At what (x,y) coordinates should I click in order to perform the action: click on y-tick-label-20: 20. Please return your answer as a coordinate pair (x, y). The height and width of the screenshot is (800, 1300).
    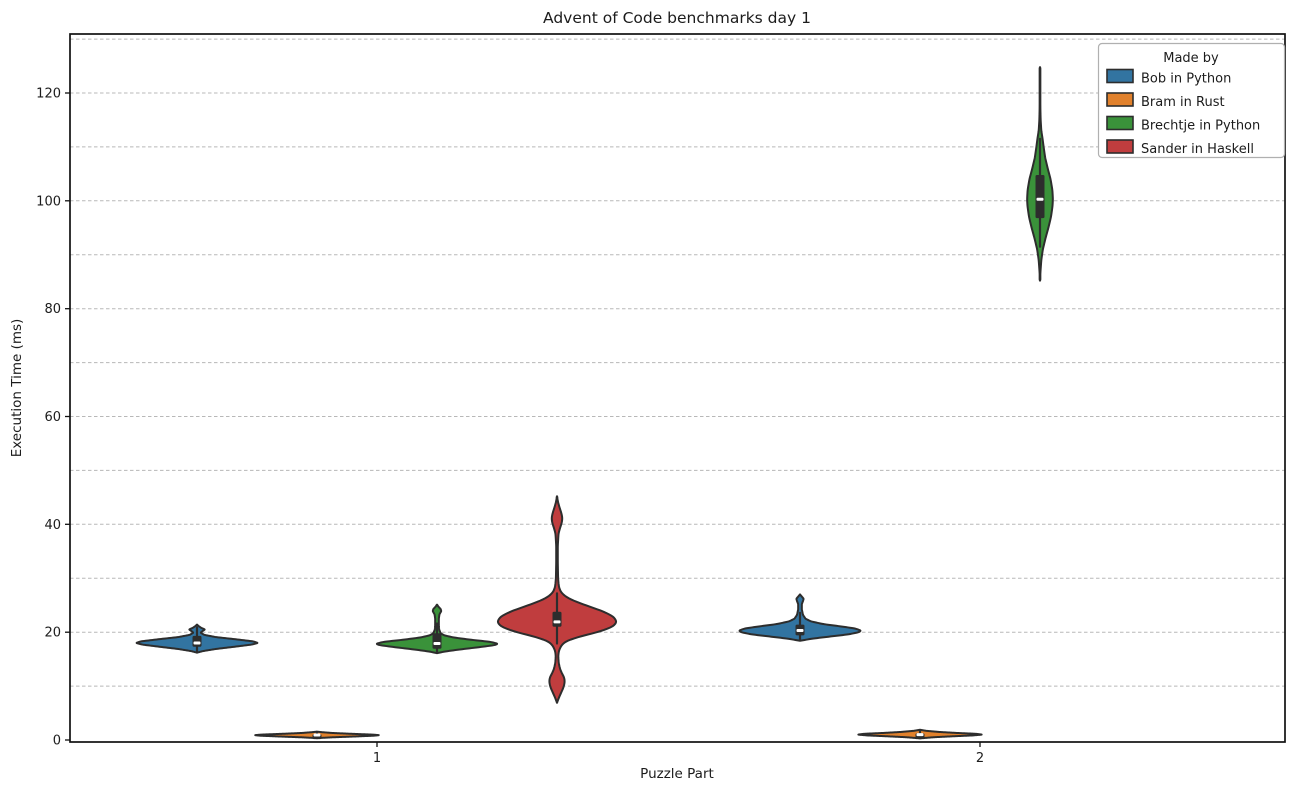
    Looking at the image, I should click on (52, 633).